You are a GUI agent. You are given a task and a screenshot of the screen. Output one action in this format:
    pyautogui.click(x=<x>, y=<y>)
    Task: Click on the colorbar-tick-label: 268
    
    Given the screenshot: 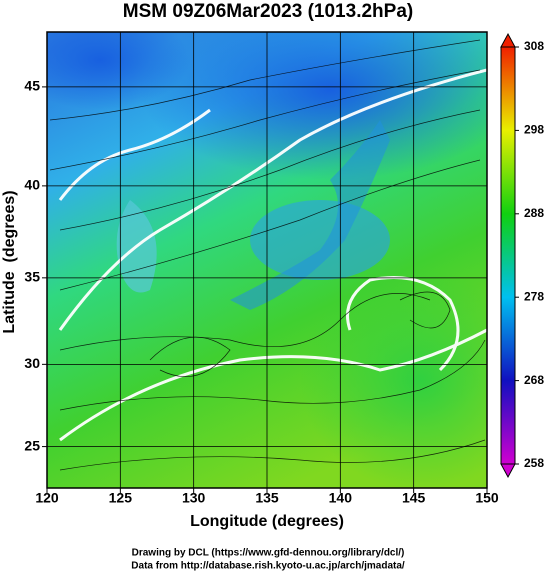 What is the action you would take?
    pyautogui.click(x=534, y=380)
    